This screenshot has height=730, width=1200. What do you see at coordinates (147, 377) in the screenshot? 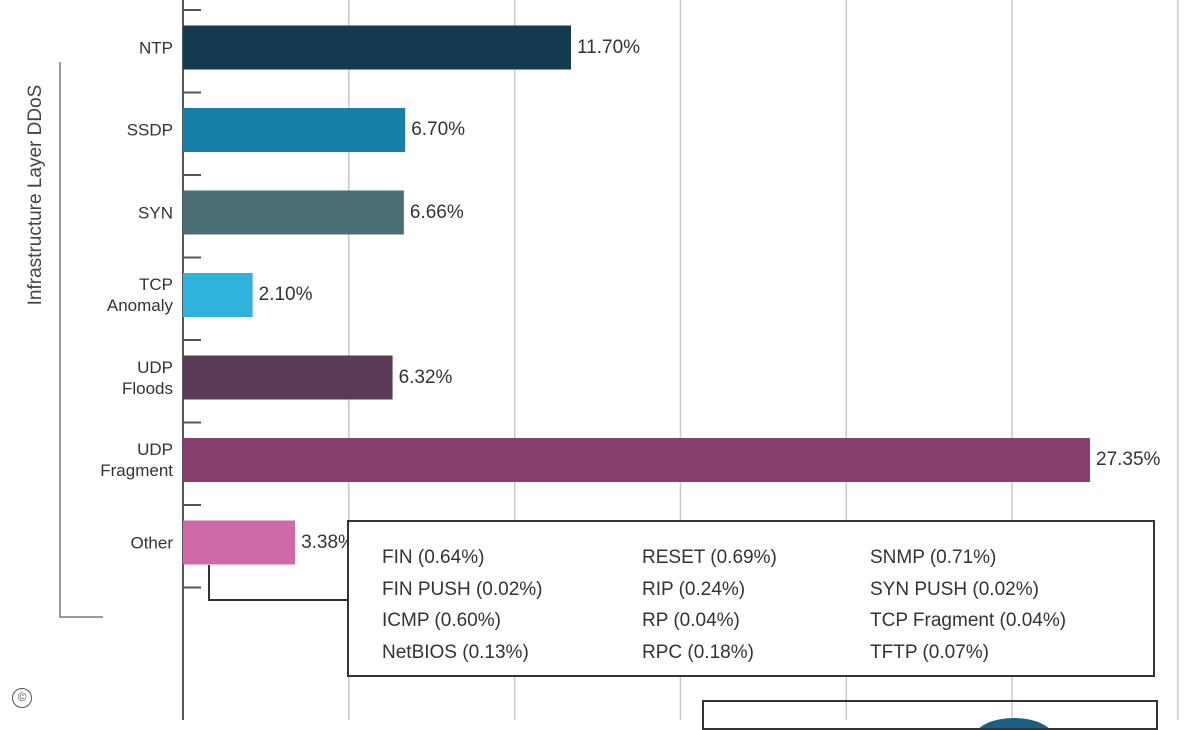
I see `category-label: UDP Floods` at bounding box center [147, 377].